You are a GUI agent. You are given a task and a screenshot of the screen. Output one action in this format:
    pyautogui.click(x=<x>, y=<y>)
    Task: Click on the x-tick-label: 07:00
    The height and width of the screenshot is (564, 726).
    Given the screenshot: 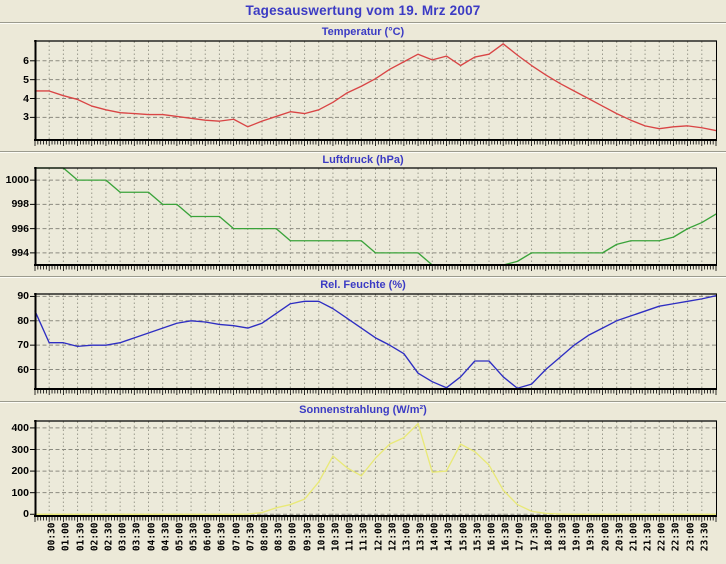 What is the action you would take?
    pyautogui.click(x=237, y=537)
    